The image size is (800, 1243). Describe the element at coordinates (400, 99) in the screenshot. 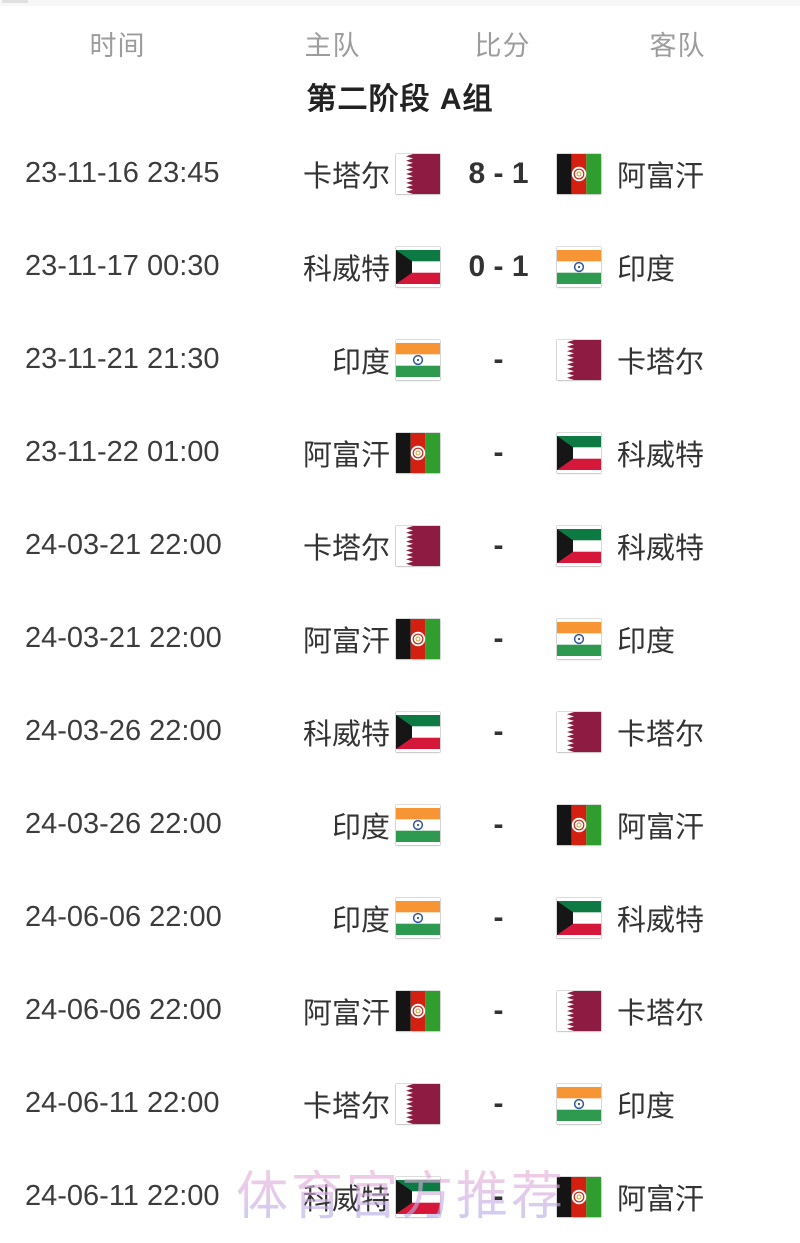

I see `group-title: 第二阶段 A组` at that location.